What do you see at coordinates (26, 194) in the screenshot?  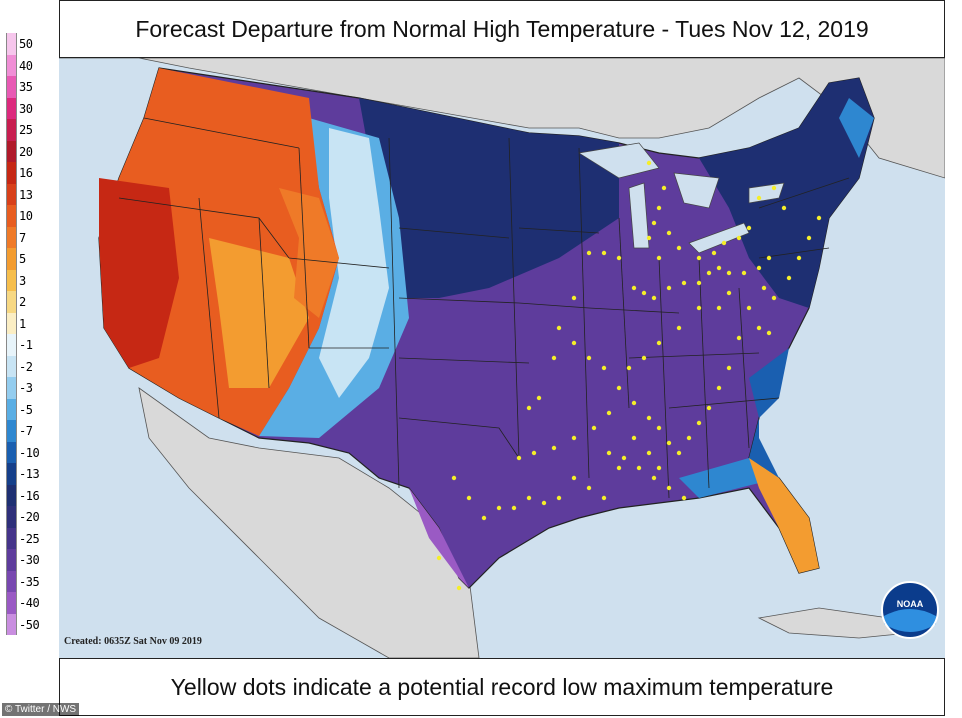 I see `legend-label: 13` at bounding box center [26, 194].